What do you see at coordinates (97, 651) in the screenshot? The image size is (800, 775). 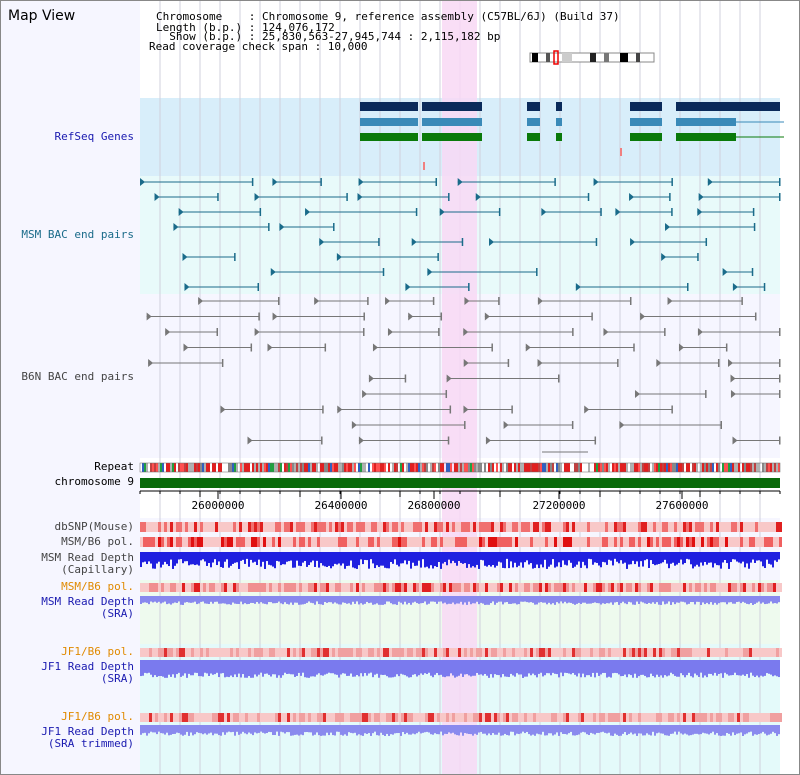 I see `track-label-jf1-b6-pol: JF1/B6 pol.` at bounding box center [97, 651].